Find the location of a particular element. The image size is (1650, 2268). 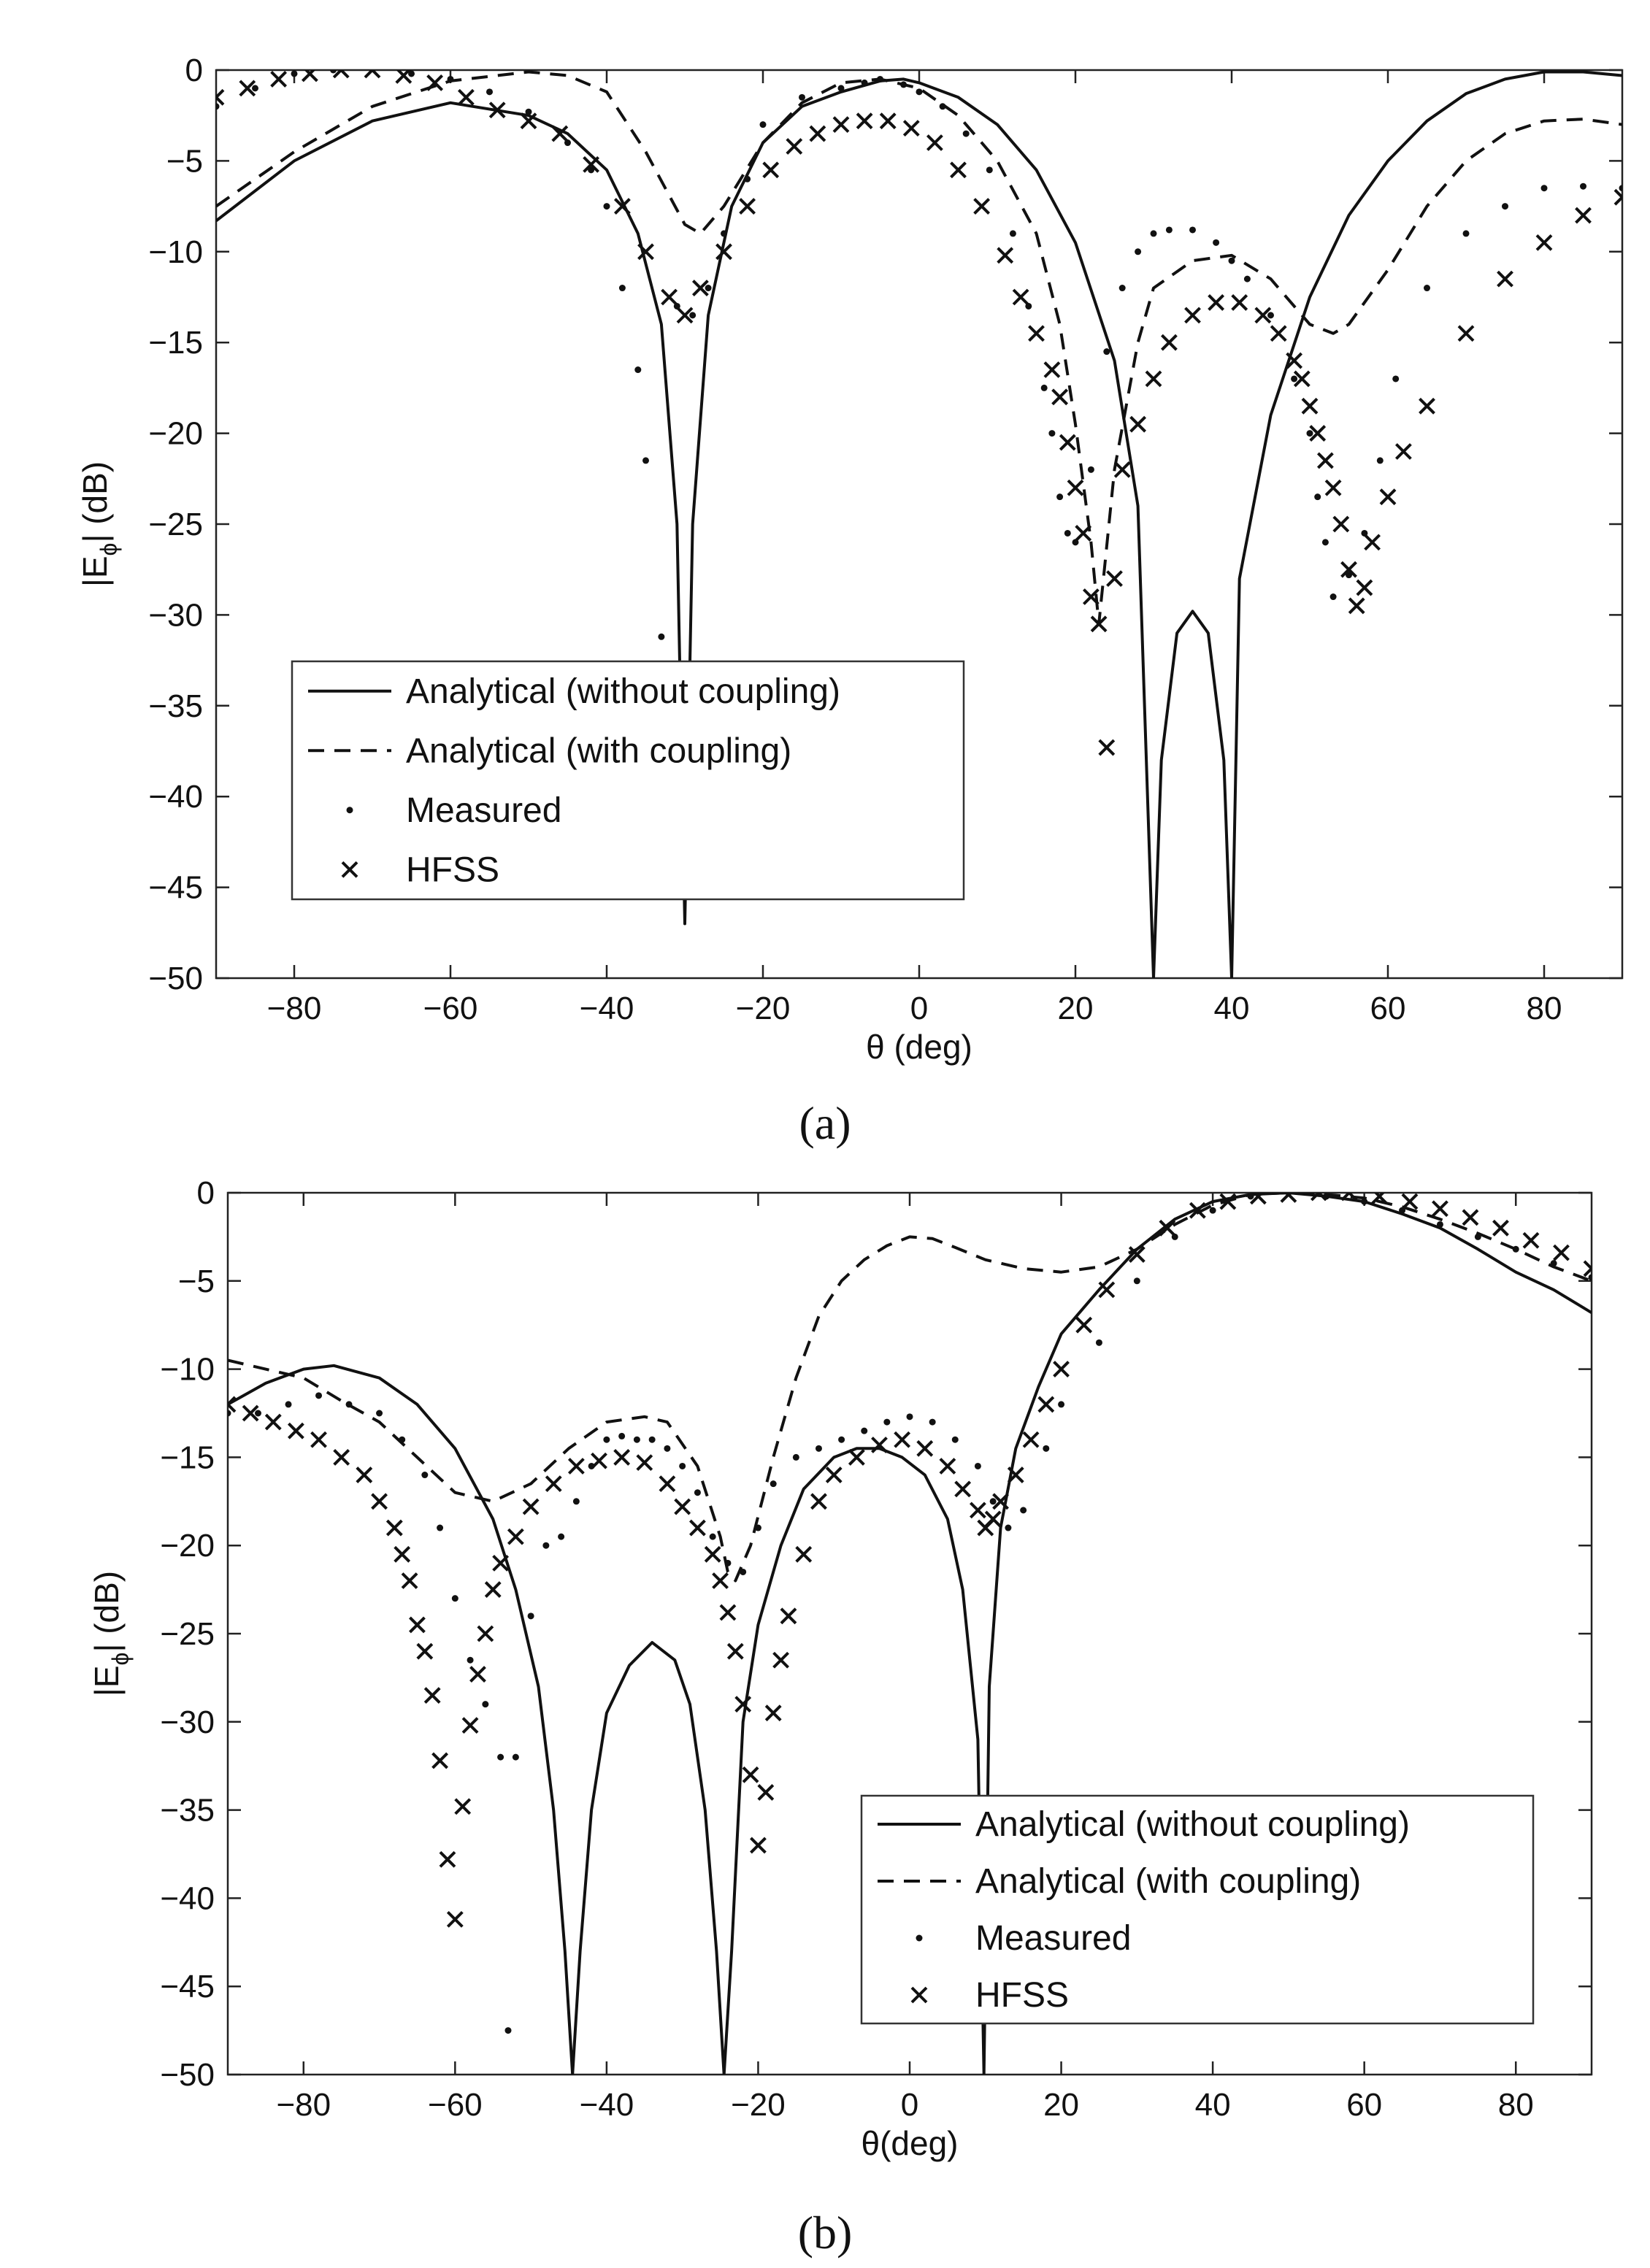

y-tick-label: −15 is located at coordinates (187, 1457).